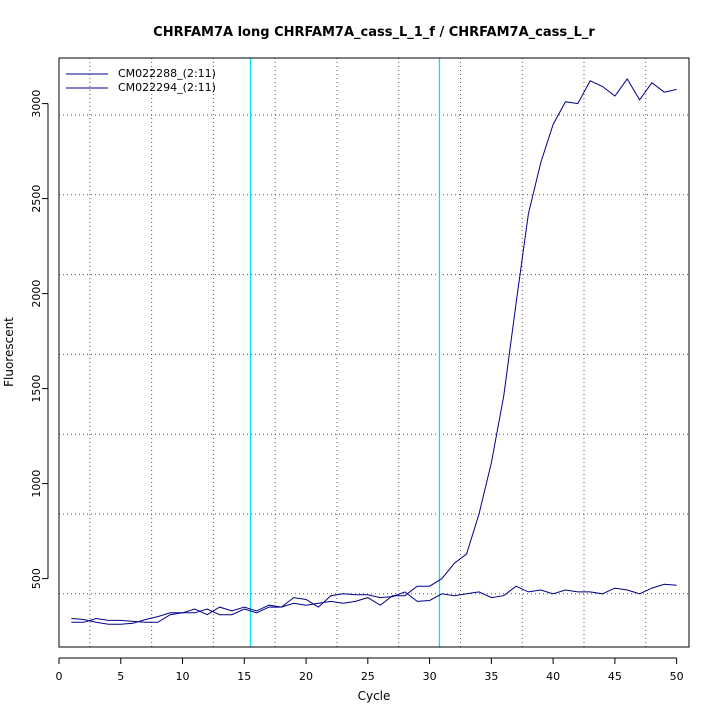 The image size is (720, 720). Describe the element at coordinates (368, 676) in the screenshot. I see `x-tick-label: 25` at that location.